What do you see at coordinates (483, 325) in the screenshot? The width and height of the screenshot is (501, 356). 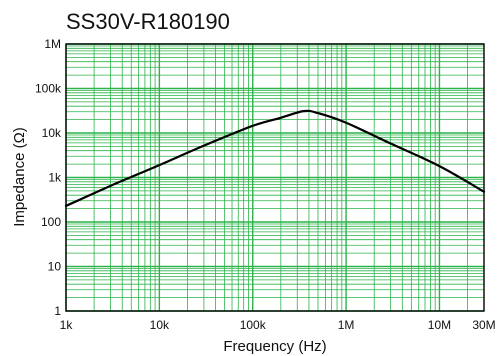 I see `x-tick-label: 30M` at bounding box center [483, 325].